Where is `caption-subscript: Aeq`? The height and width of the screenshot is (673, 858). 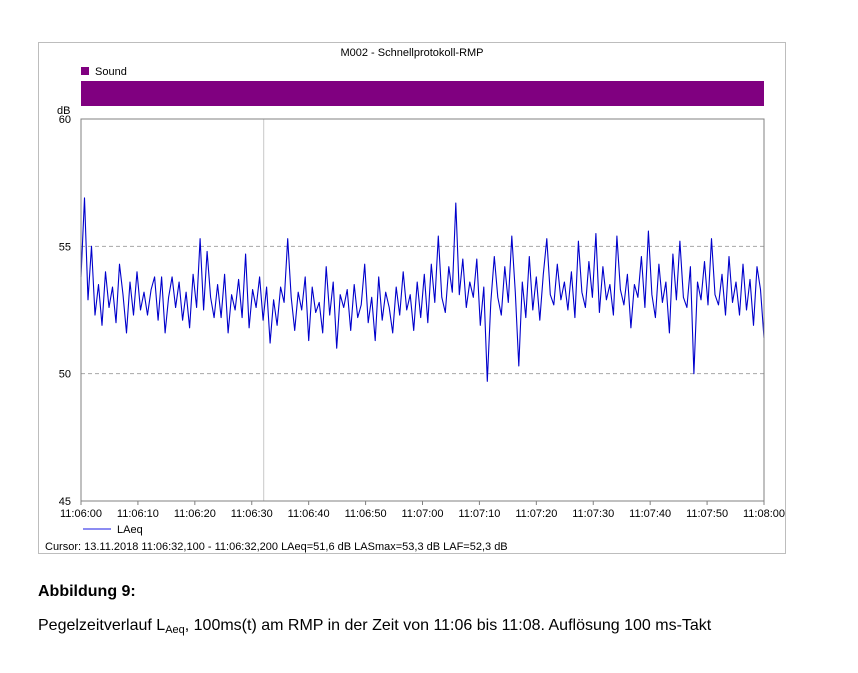
caption-subscript: Aeq is located at coordinates (175, 630).